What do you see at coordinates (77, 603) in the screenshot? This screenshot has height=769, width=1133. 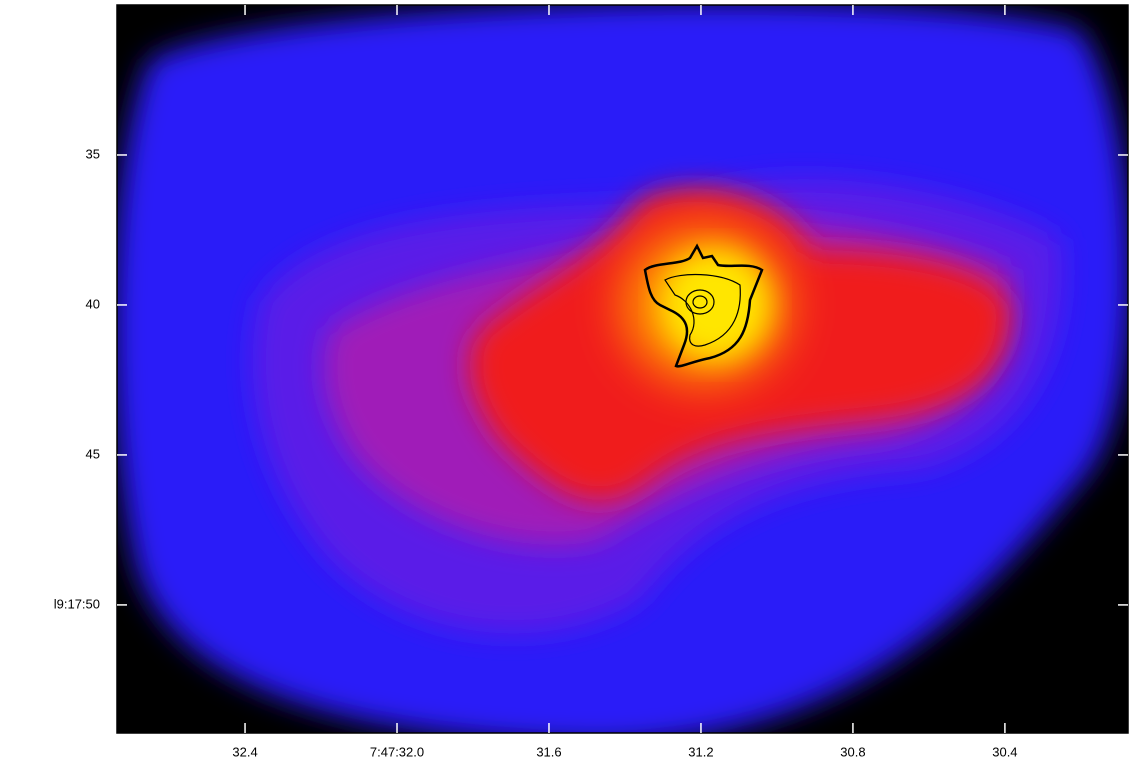 I see `y-tick-label: l9:17:50` at bounding box center [77, 603].